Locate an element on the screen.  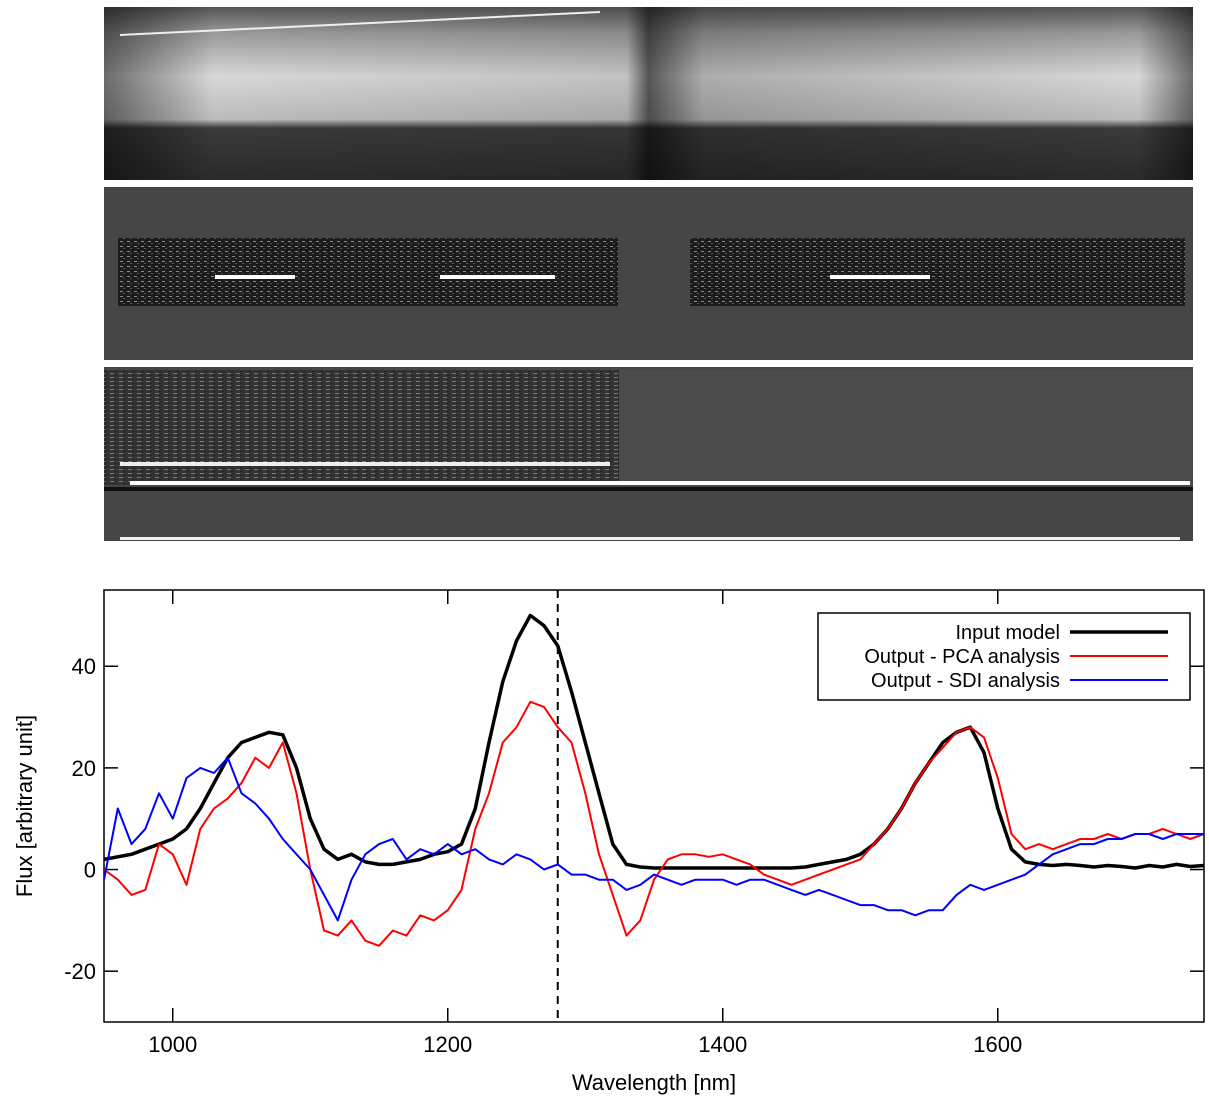
y-tick-label: 20 is located at coordinates (84, 768).